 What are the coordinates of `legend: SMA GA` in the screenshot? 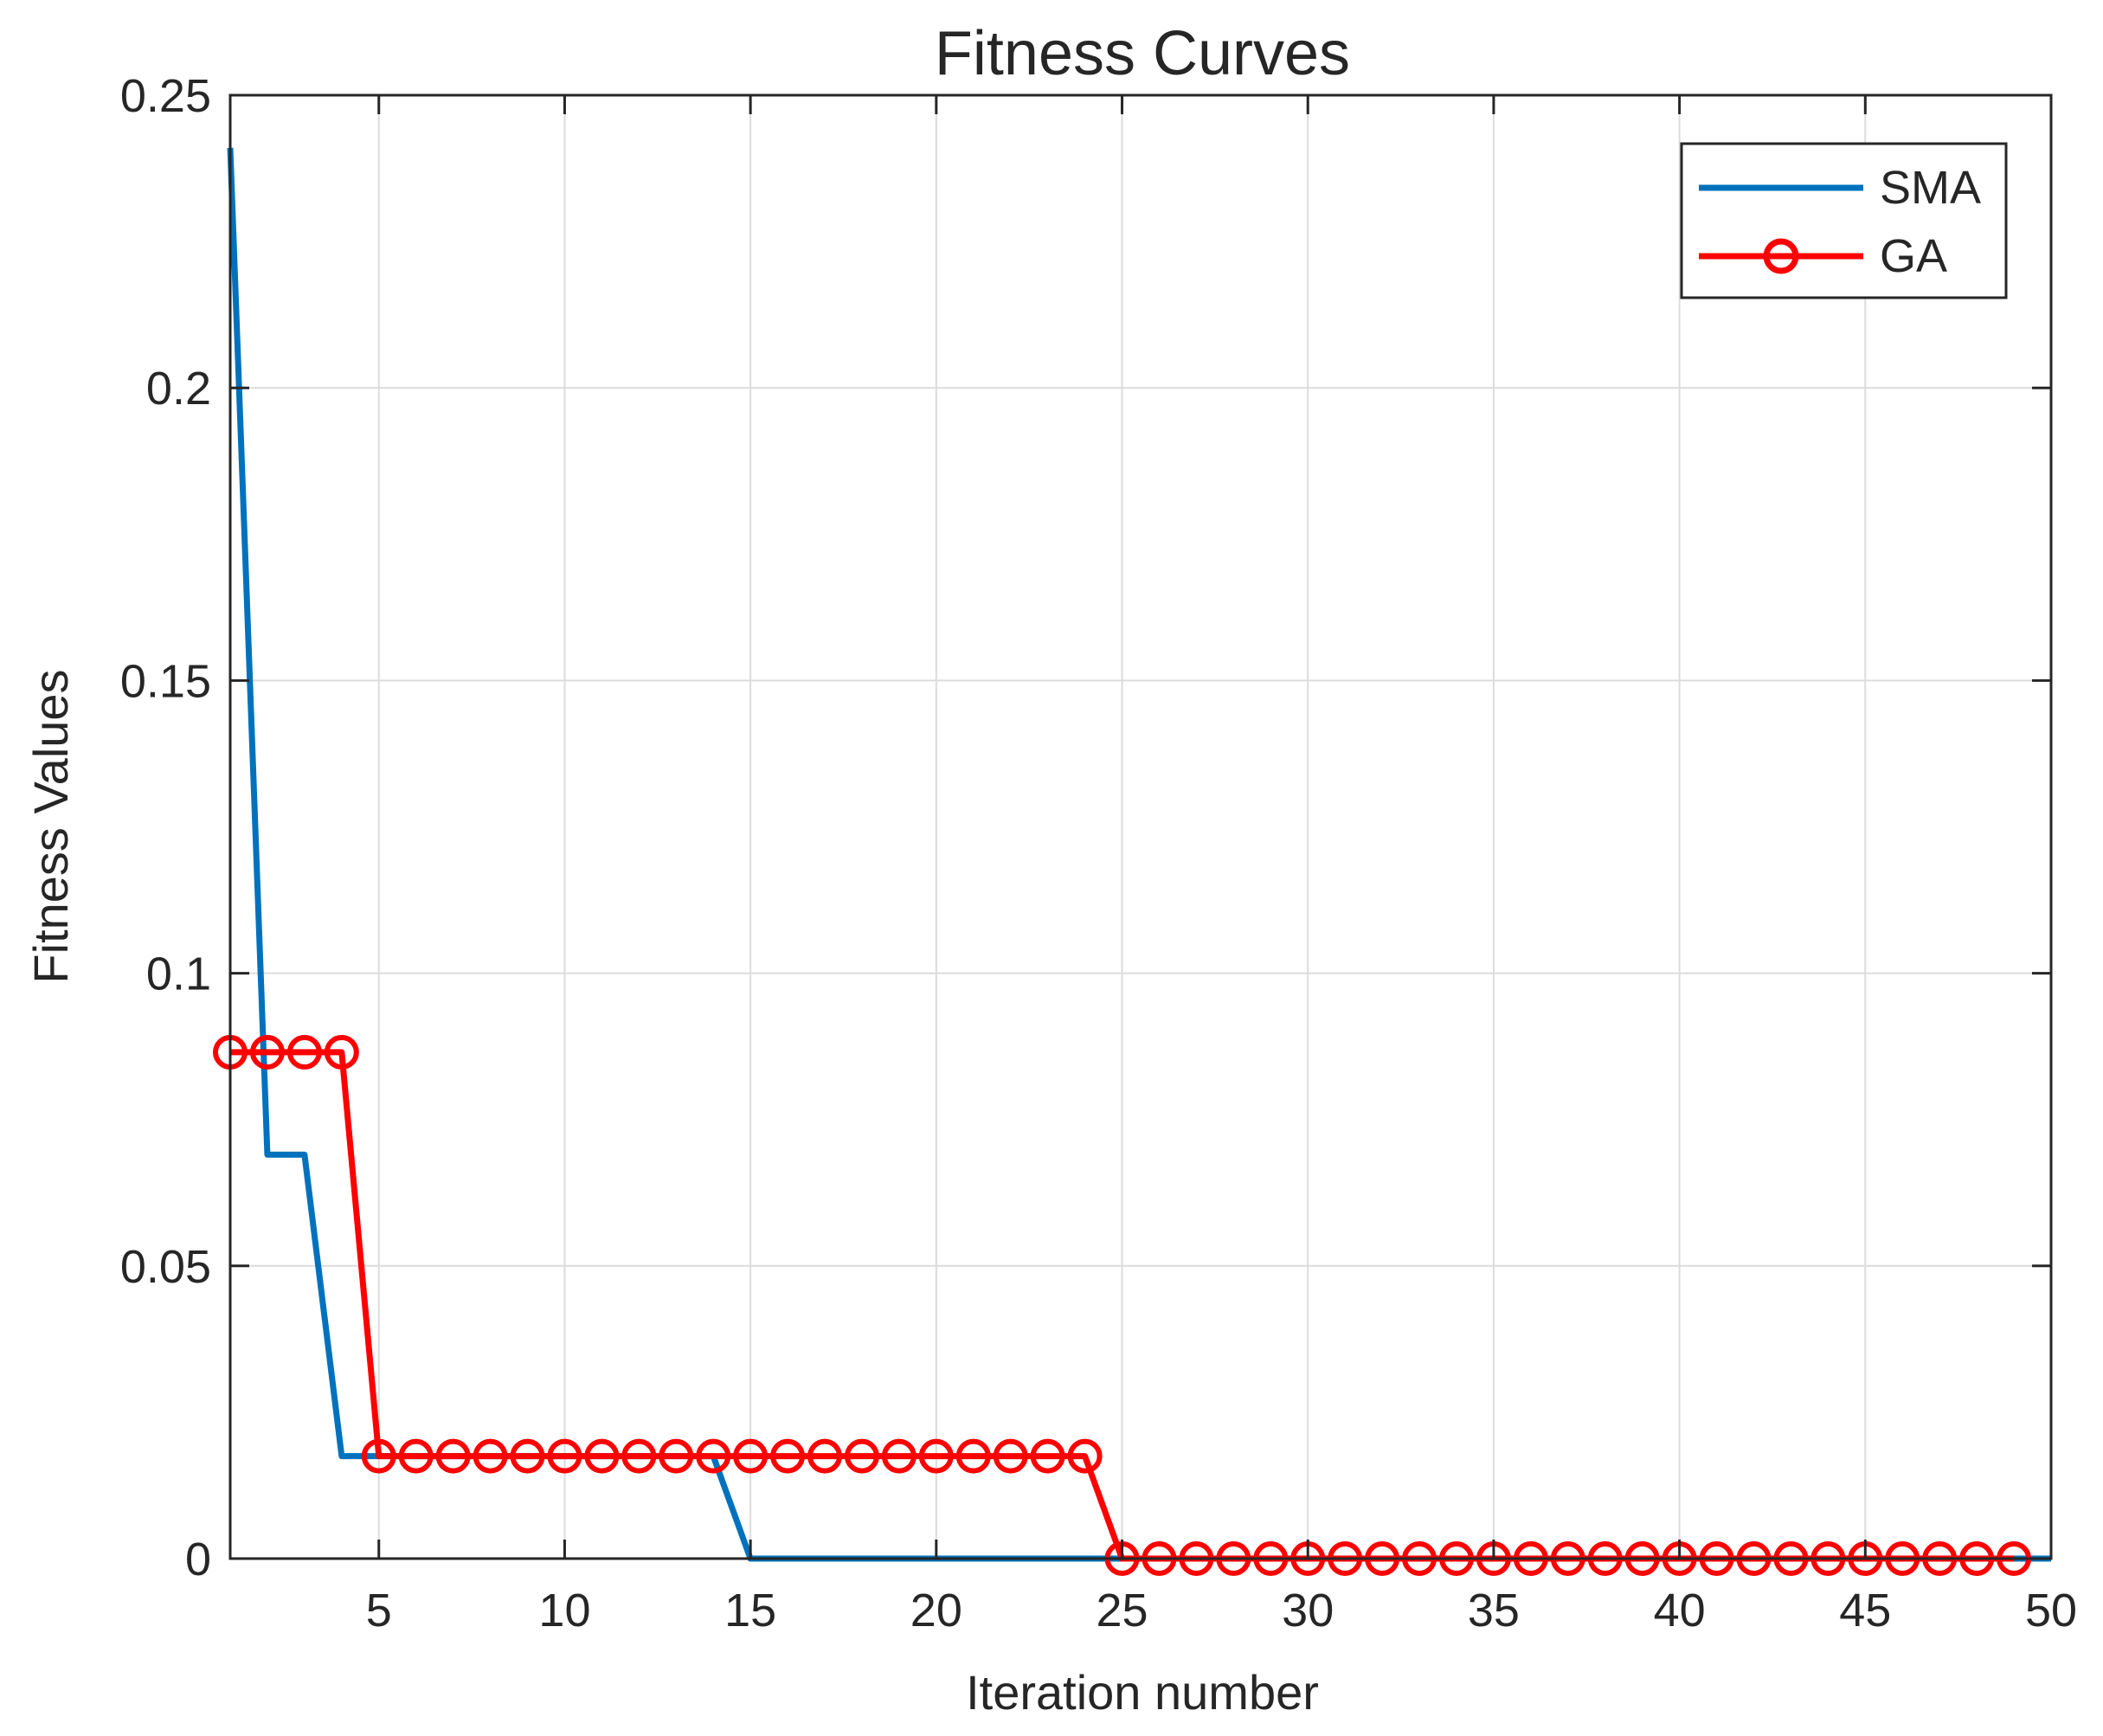 It's located at (1844, 221).